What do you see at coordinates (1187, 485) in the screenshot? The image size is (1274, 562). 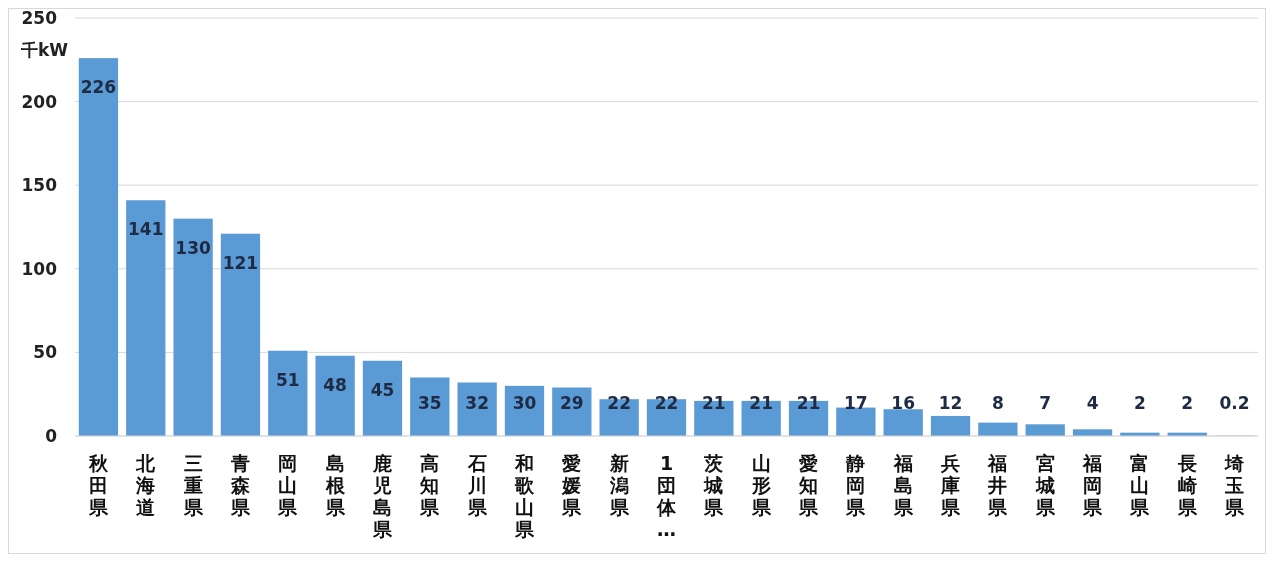 I see `x-tick-label: 長崎県` at bounding box center [1187, 485].